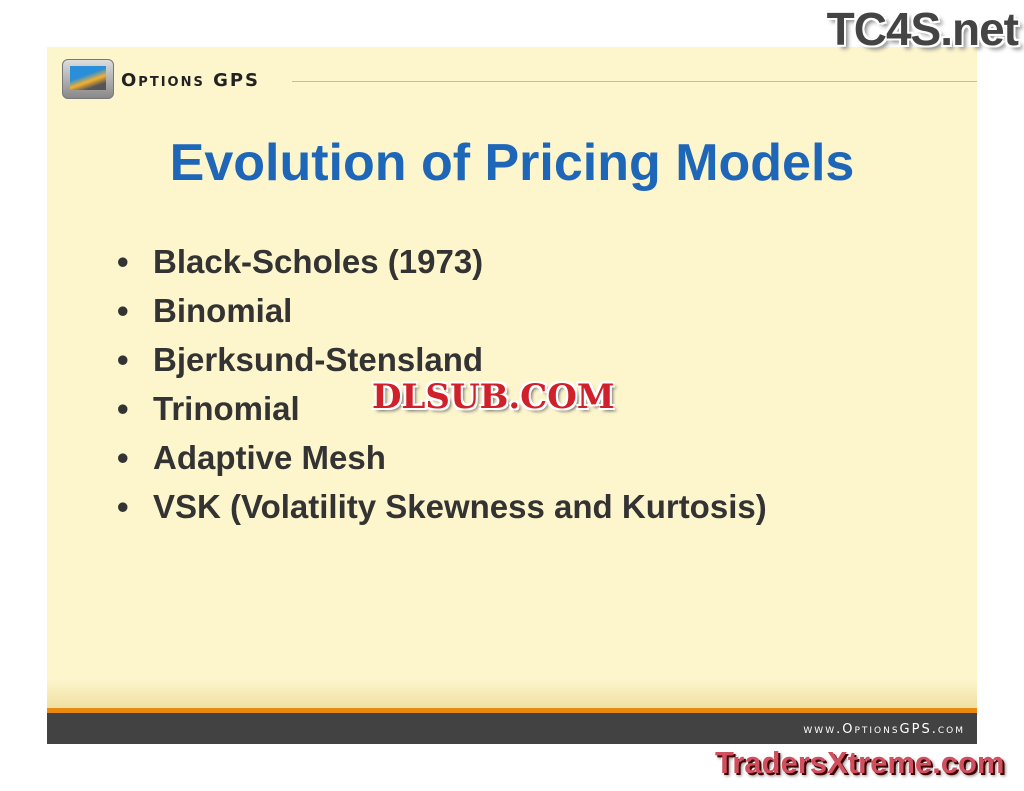 The image size is (1024, 791). What do you see at coordinates (300, 261) in the screenshot?
I see `list-item: • Black-Scholes (1973)` at bounding box center [300, 261].